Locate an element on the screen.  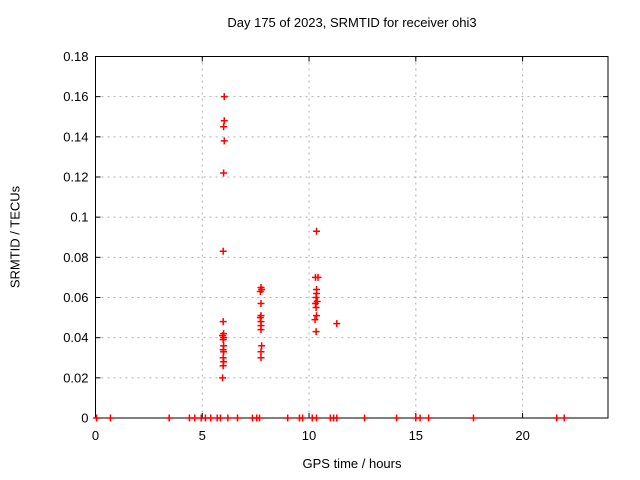
y-tick-label: 0.12 is located at coordinates (75, 177).